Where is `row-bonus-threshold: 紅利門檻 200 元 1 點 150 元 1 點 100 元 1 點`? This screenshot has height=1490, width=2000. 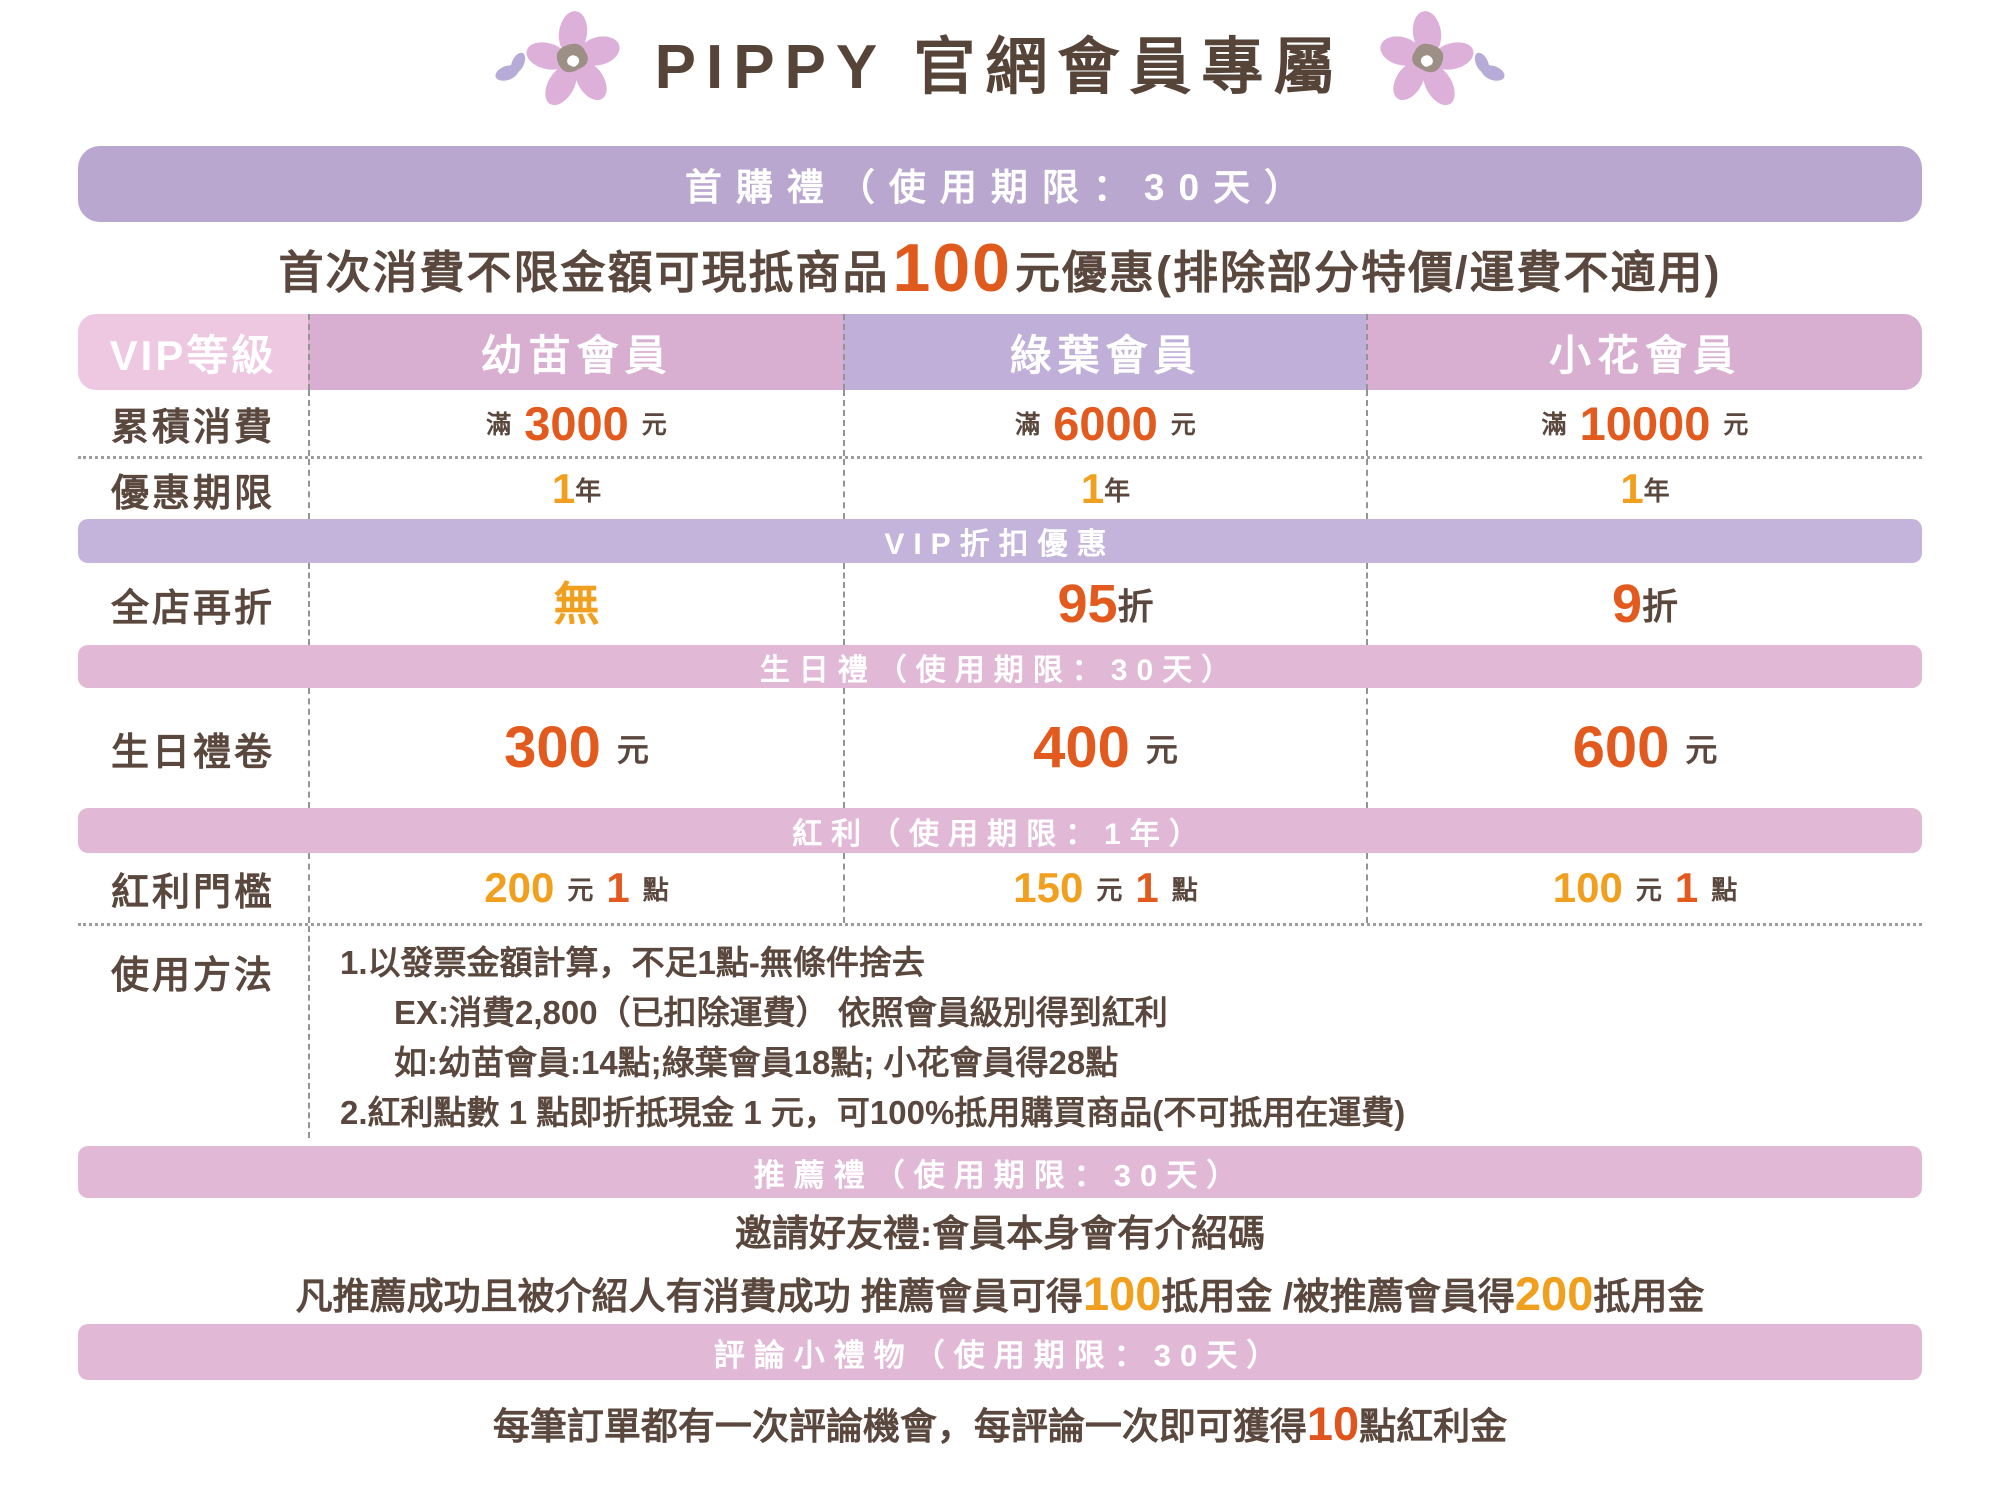 row-bonus-threshold: 紅利門檻 200 元 1 點 150 元 1 點 100 元 1 點 is located at coordinates (1000, 889).